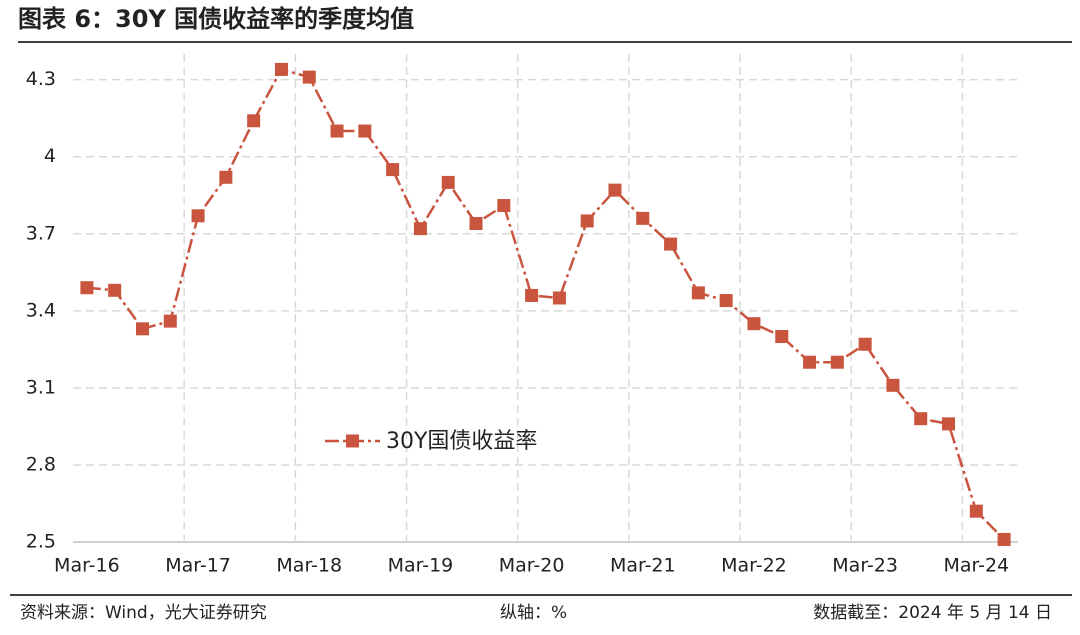 The image size is (1080, 635). Describe the element at coordinates (532, 566) in the screenshot. I see `x-tick-label: Mar-20` at that location.